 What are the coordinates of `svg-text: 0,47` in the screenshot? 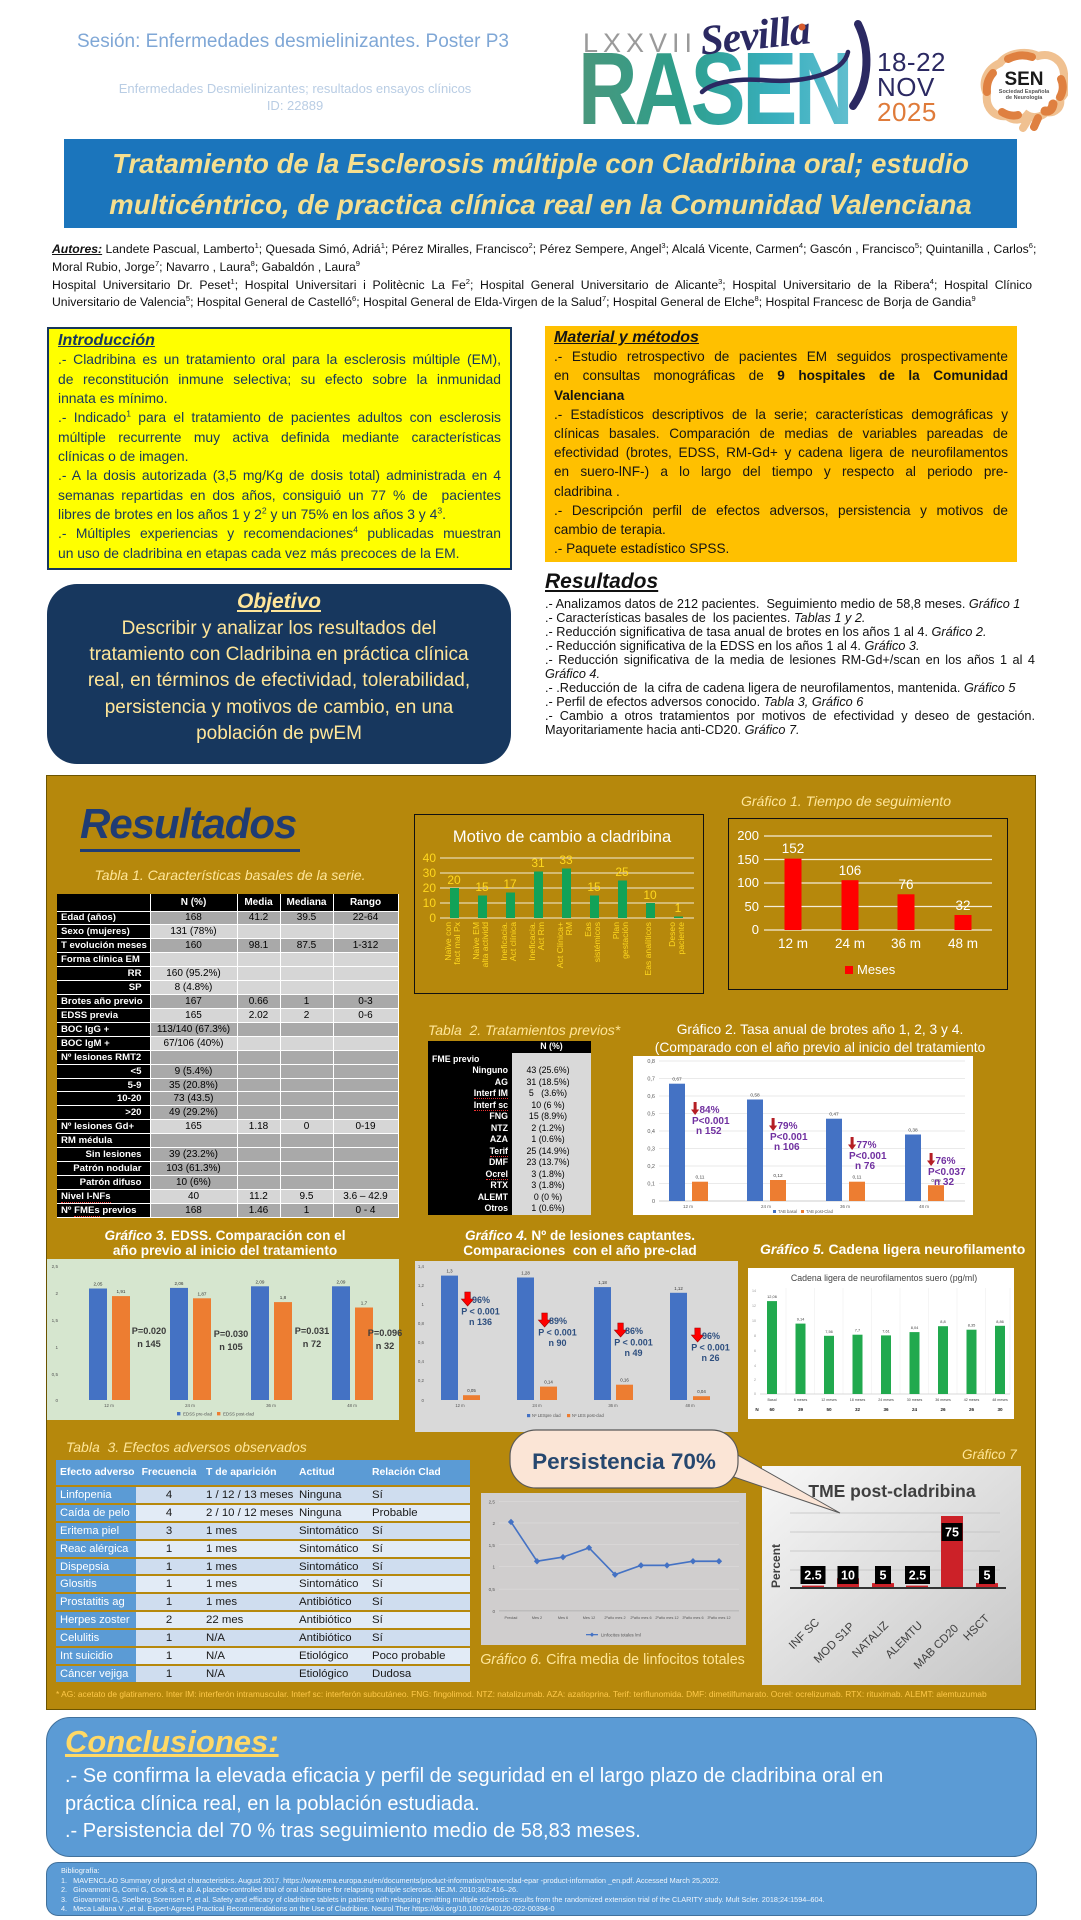 It's located at (834, 1115).